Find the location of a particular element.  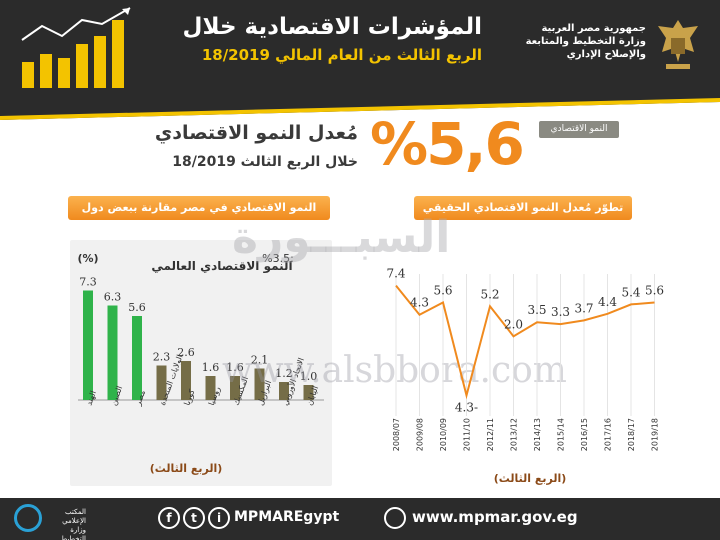

bar-xlabel: (الربع الثالث) is located at coordinates (186, 468).